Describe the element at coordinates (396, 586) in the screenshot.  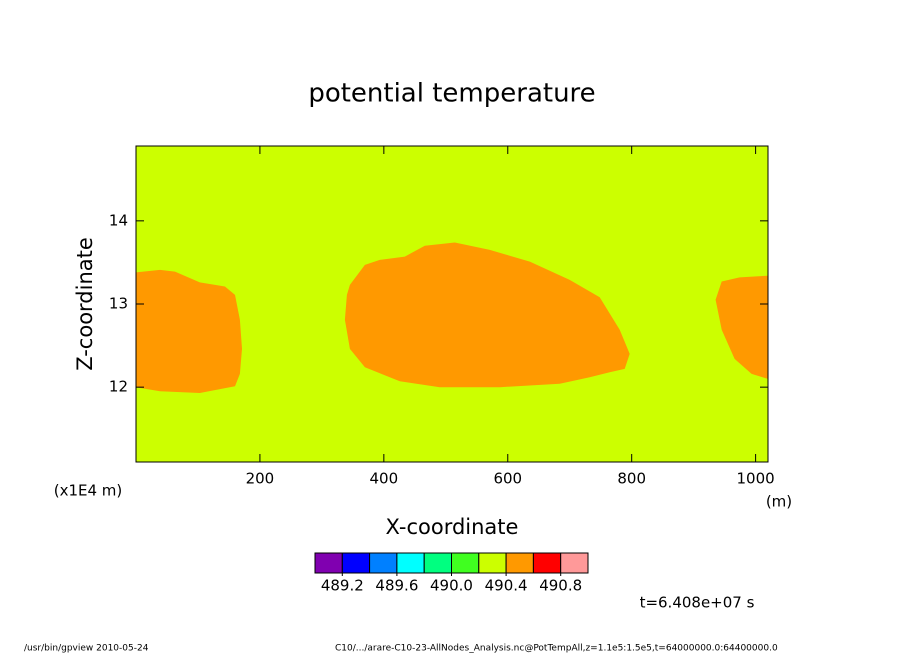
I see `colorbar-label: 489.6` at that location.